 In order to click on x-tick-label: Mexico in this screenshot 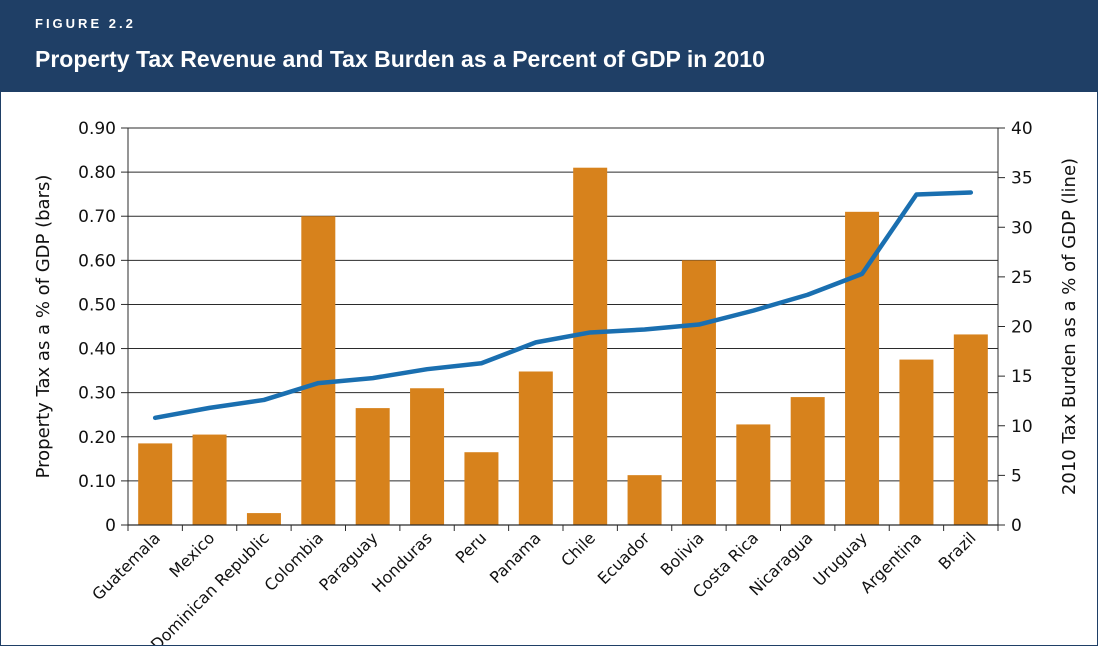, I will do `click(191, 554)`.